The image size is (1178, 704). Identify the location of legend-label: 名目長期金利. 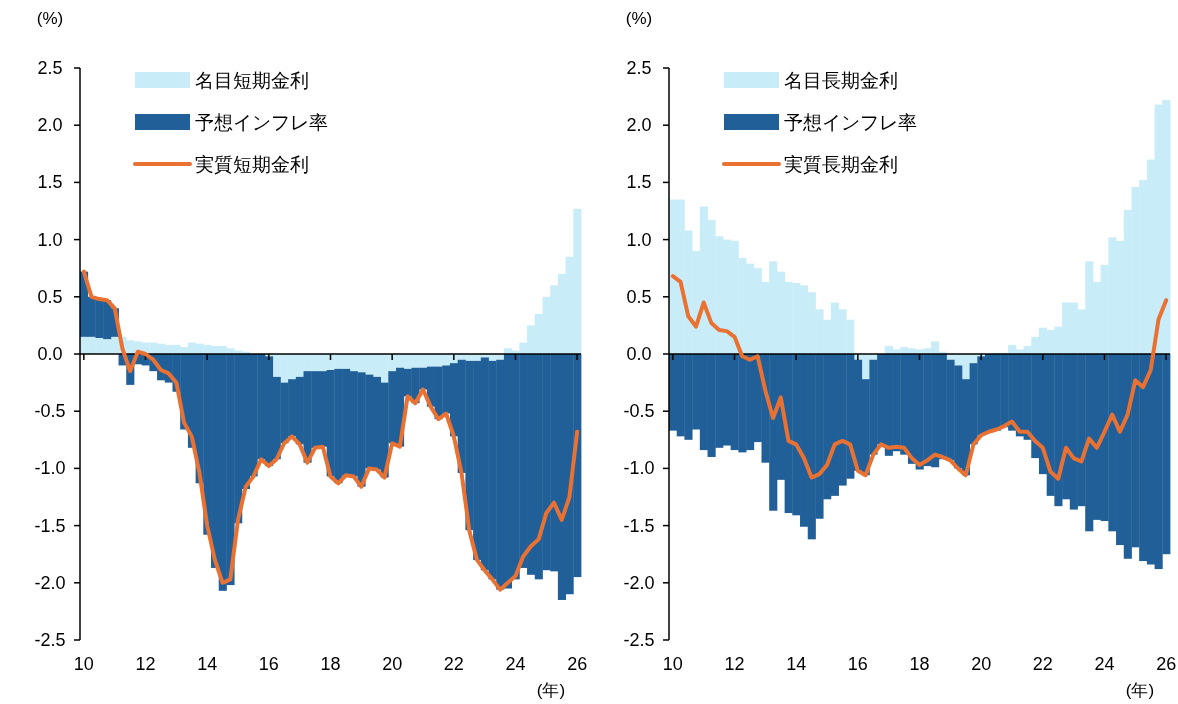
(841, 80).